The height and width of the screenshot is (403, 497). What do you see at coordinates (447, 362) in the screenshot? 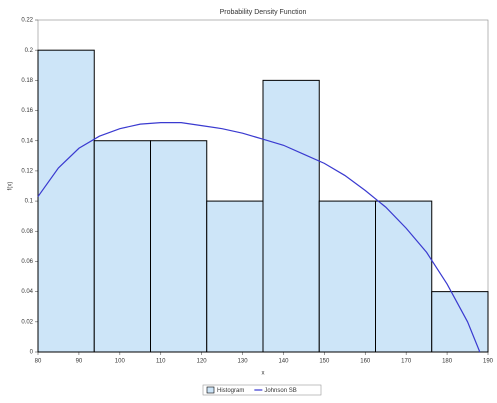
I see `x-tick-label: 180` at bounding box center [447, 362].